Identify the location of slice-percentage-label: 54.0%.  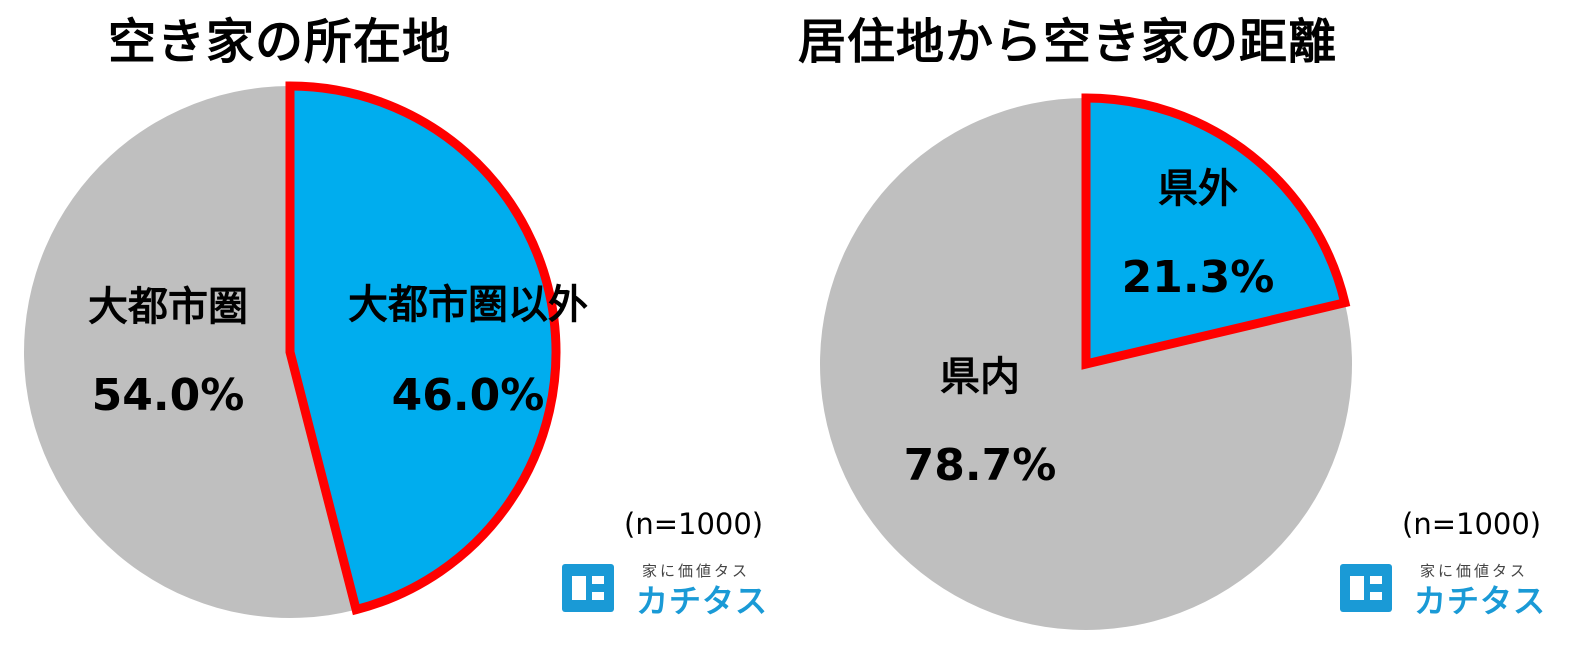
(168, 395).